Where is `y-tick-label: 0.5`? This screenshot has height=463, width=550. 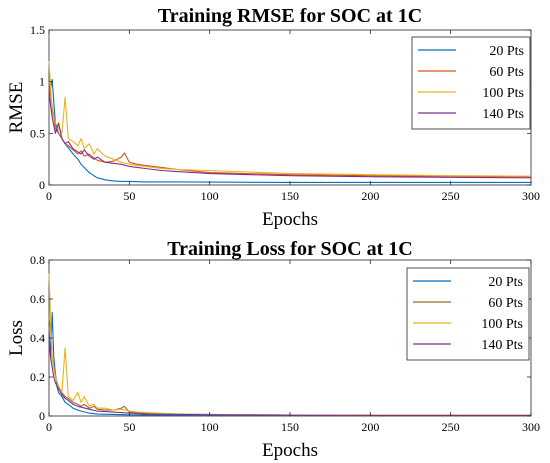 y-tick-label: 0.5 is located at coordinates (37, 133).